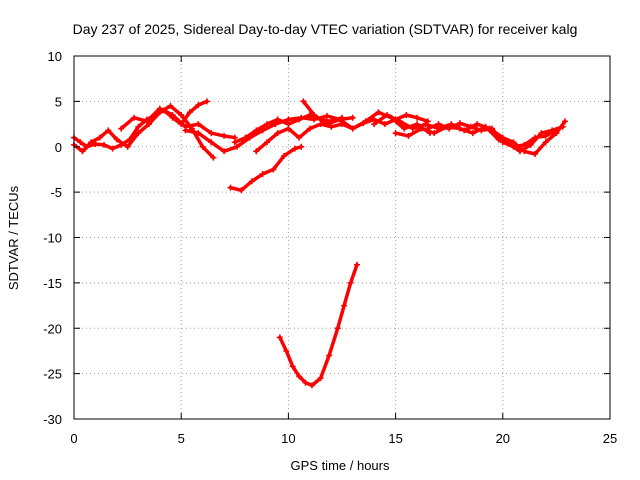  What do you see at coordinates (73, 438) in the screenshot?
I see `x-tick-label: 0` at bounding box center [73, 438].